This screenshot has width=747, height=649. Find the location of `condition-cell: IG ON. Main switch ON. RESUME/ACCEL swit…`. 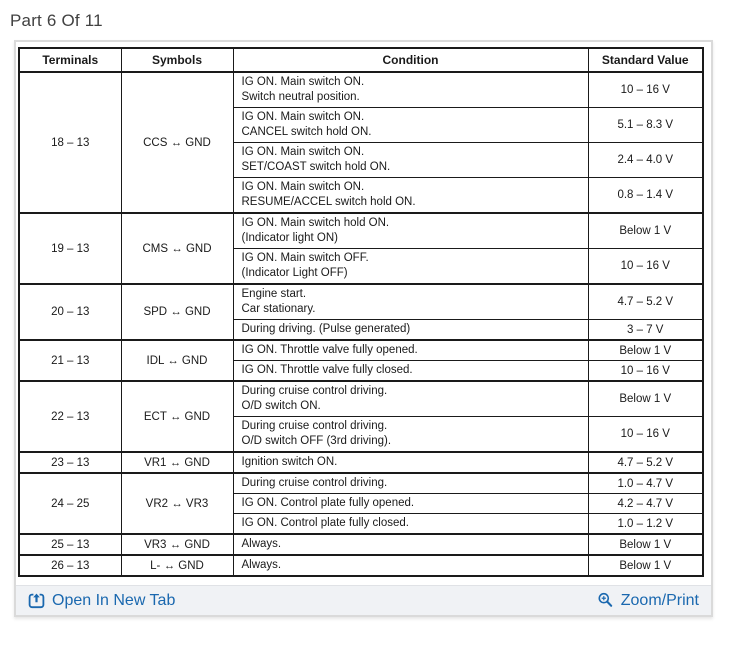

condition-cell: IG ON. Main switch ON. RESUME/ACCEL swit… is located at coordinates (410, 195).